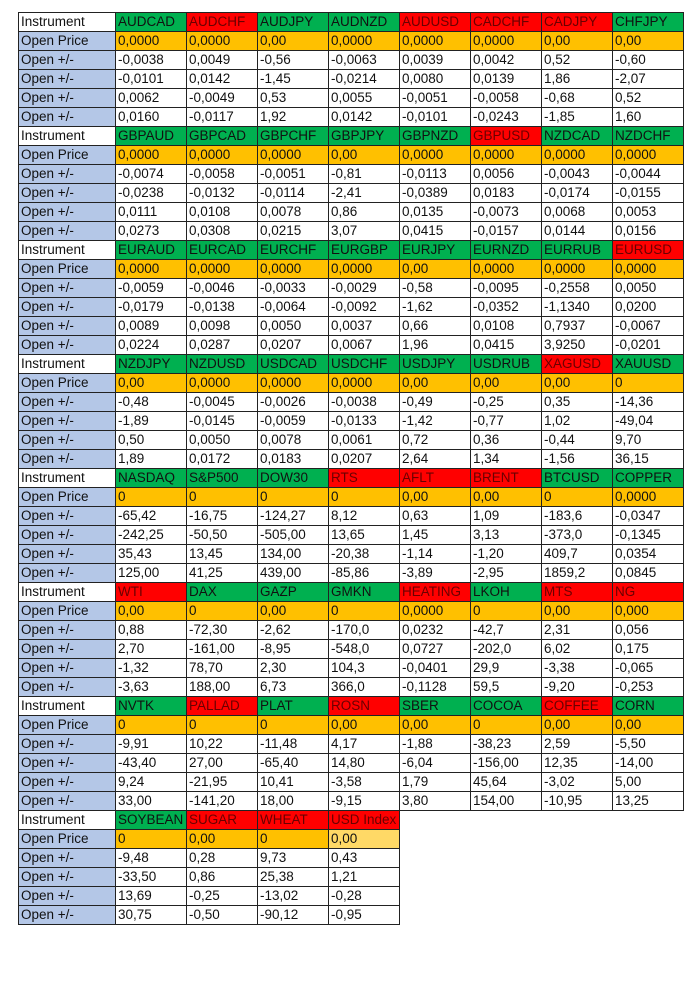 The height and width of the screenshot is (985, 700). What do you see at coordinates (364, 22) in the screenshot?
I see `instrument-header: AUDNZD` at bounding box center [364, 22].